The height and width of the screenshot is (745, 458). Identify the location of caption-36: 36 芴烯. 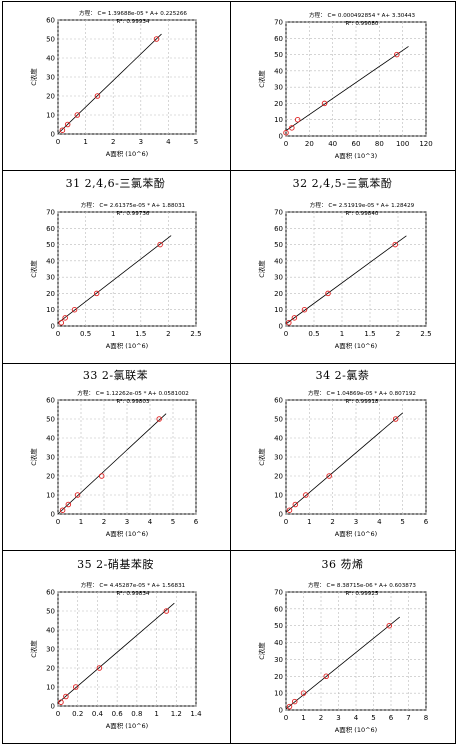
(342, 564).